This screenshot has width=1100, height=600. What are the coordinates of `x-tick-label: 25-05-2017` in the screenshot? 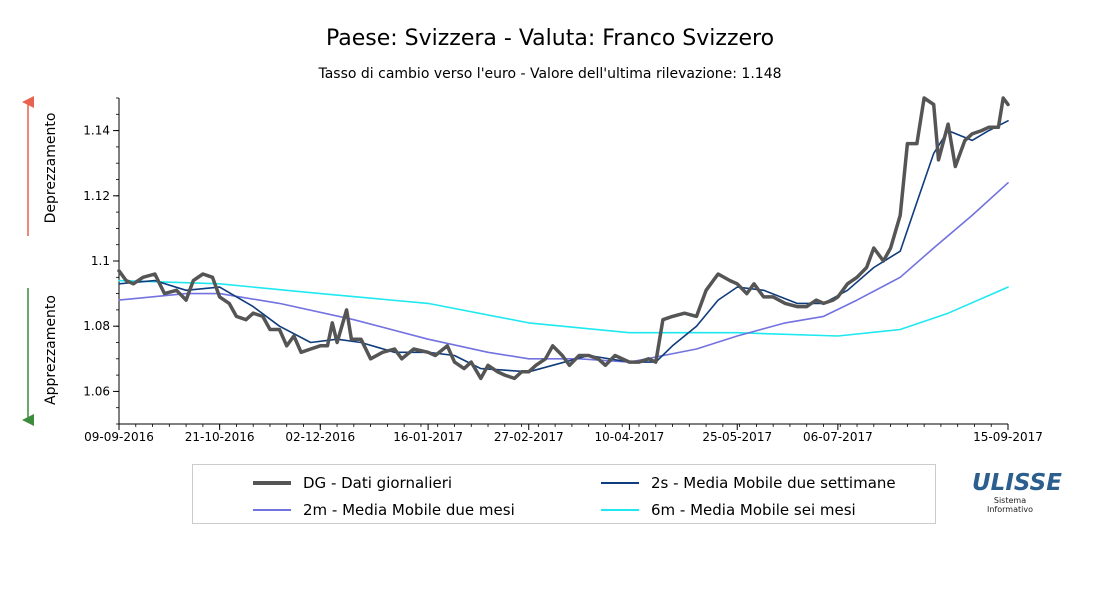 It's located at (737, 437).